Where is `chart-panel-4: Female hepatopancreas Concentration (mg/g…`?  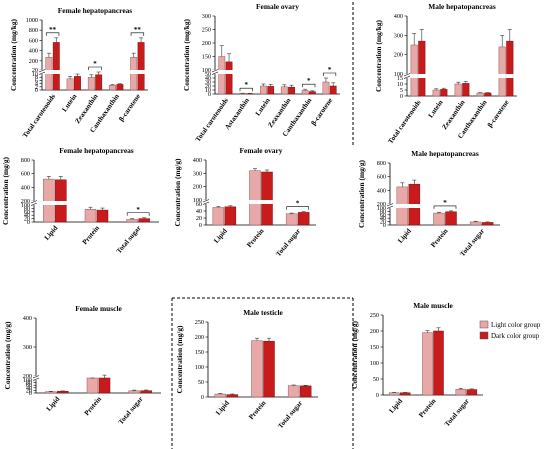 chart-panel-4: Female hepatopancreas Concentration (mg/g… is located at coordinates (80, 200).